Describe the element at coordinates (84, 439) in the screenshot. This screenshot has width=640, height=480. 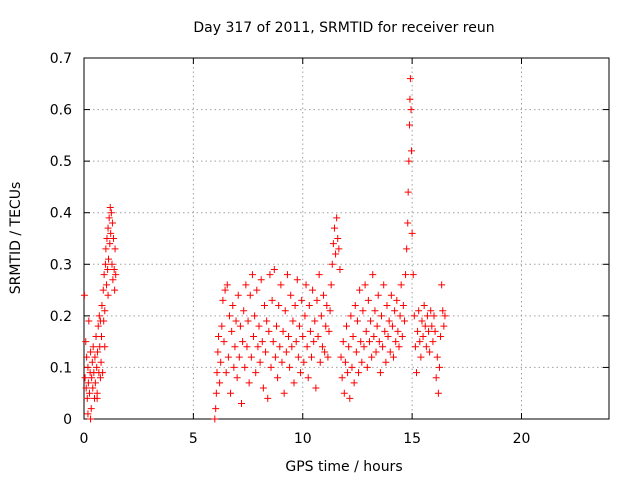
I see `x-tick-label: 0` at that location.